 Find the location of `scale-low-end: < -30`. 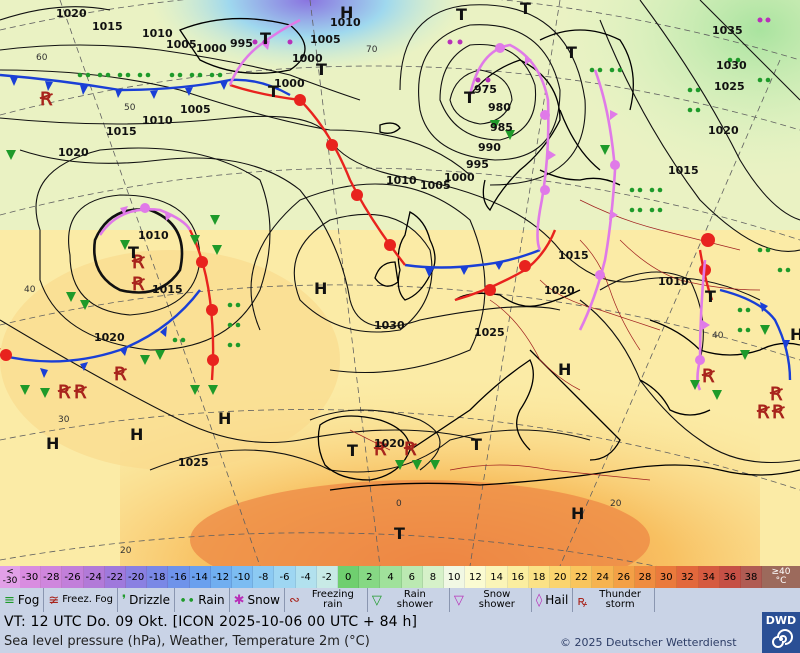

scale-low-end: < -30 is located at coordinates (10, 577).